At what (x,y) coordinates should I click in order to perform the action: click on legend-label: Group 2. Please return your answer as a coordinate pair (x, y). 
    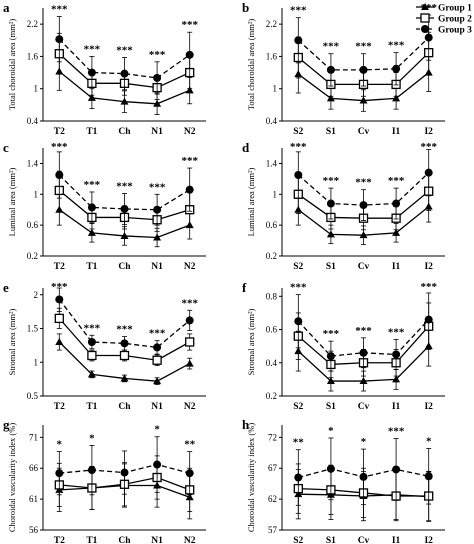
    Looking at the image, I should click on (455, 20).